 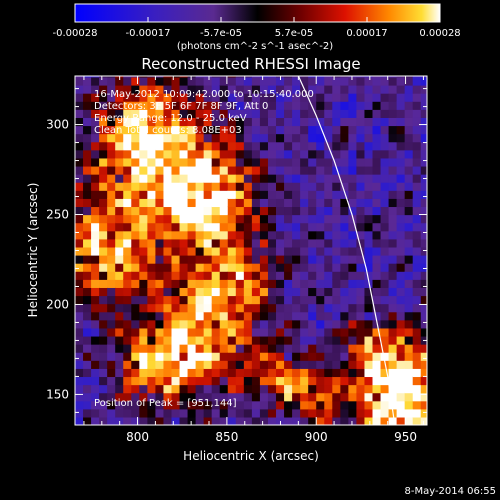 What do you see at coordinates (405, 437) in the screenshot?
I see `x-tick-label: 950` at bounding box center [405, 437].